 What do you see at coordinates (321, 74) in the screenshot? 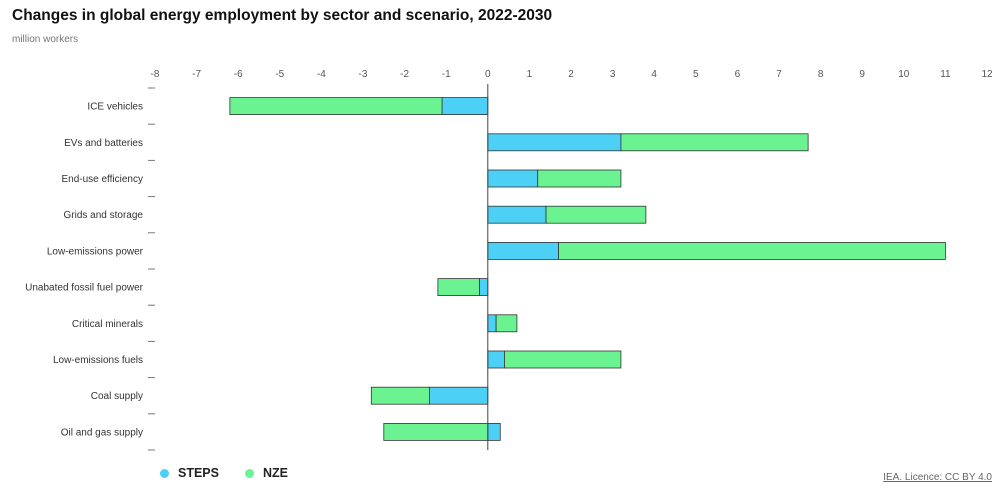
I see `x-tick-label: -4` at bounding box center [321, 74].